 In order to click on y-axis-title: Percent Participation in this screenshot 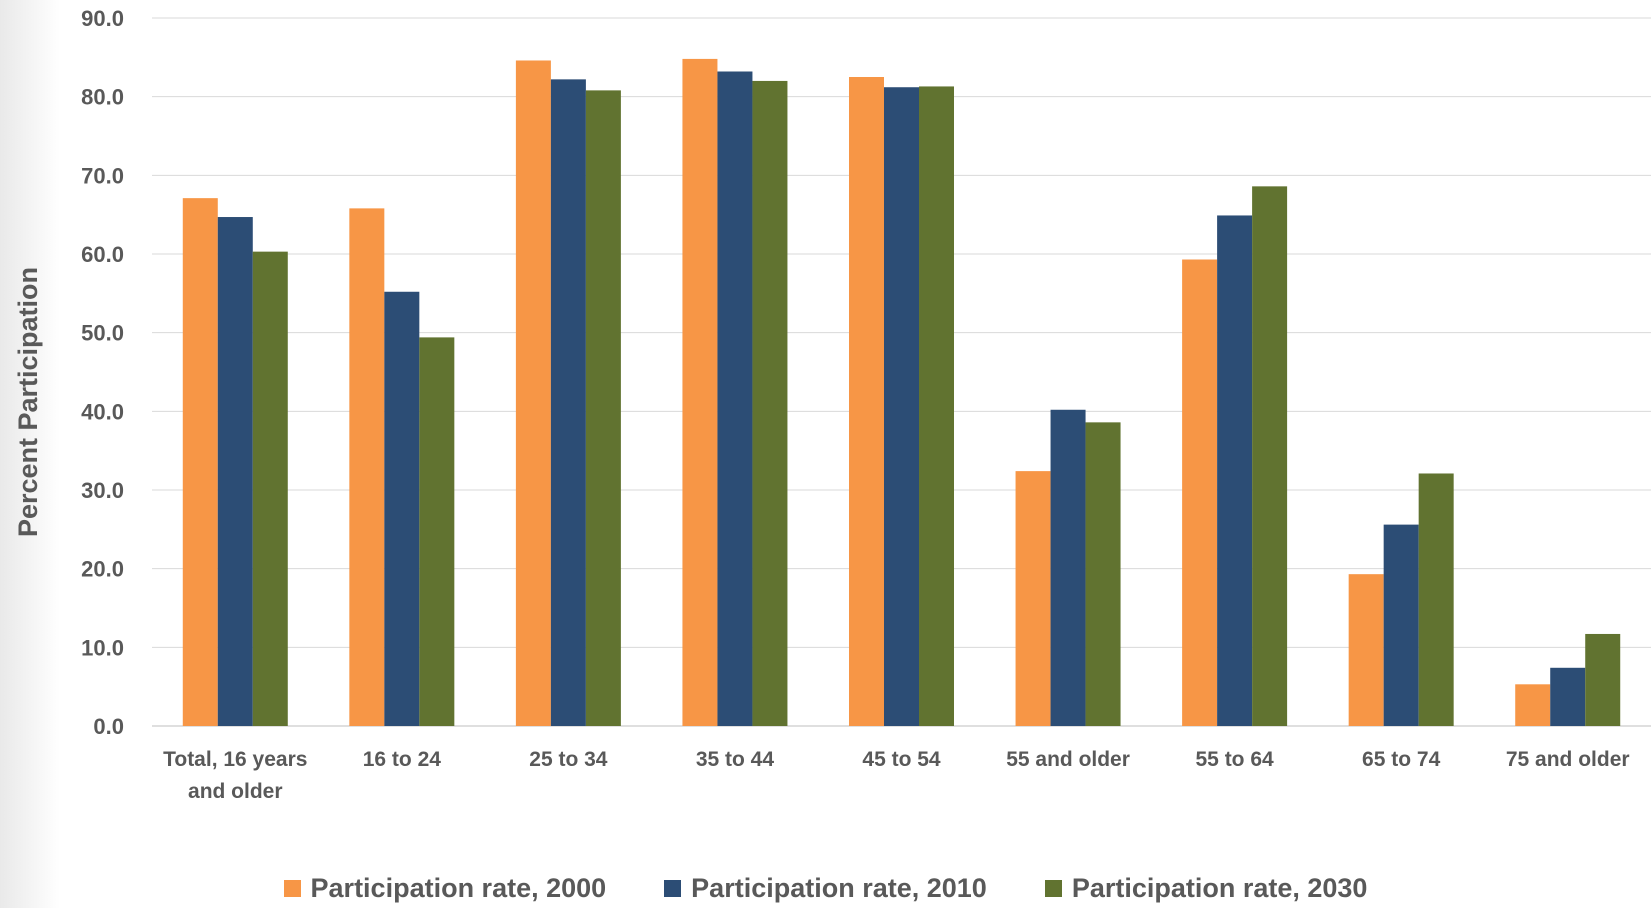, I will do `click(28, 402)`.